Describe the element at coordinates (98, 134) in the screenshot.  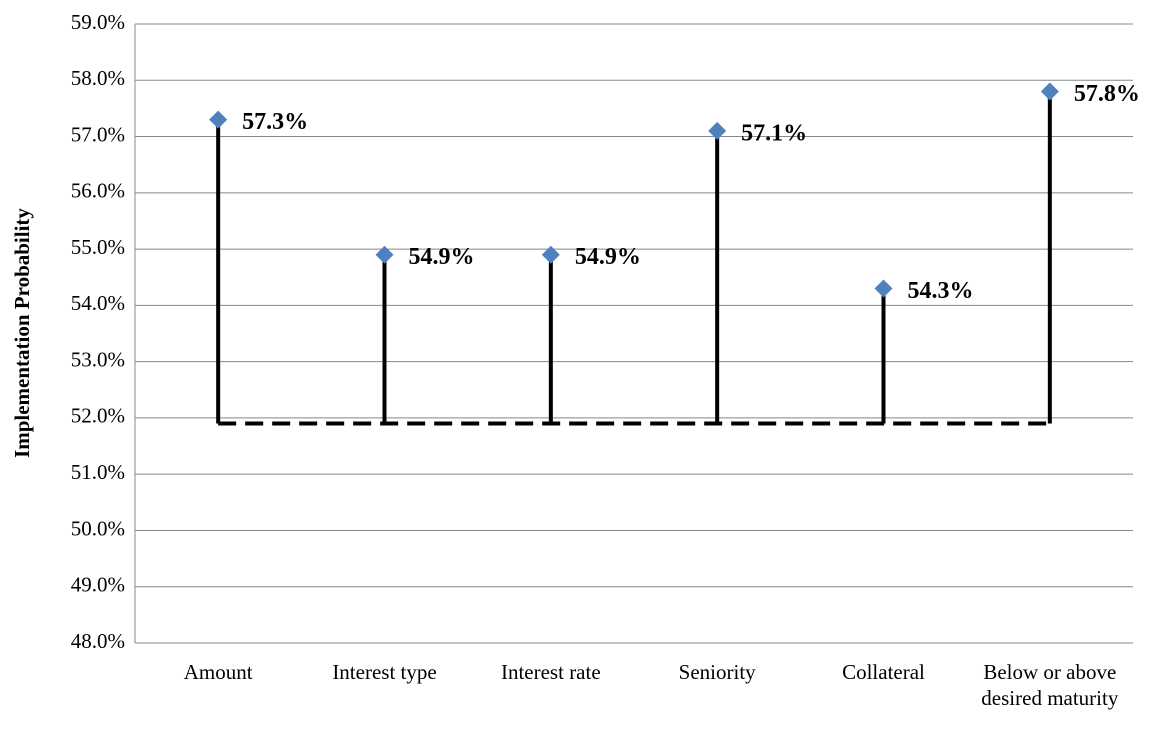
I see `y-tick-label: 57.0%` at that location.